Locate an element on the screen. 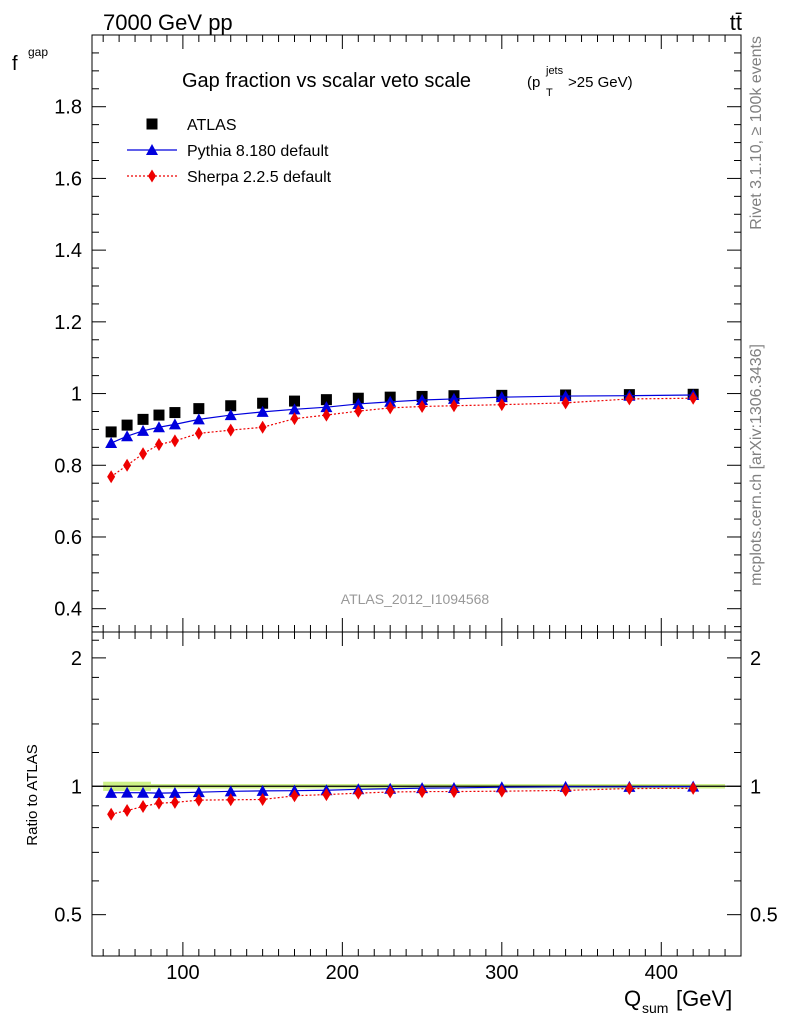 The height and width of the screenshot is (1024, 786). x-axis-label-sub: sum is located at coordinates (655, 1008).